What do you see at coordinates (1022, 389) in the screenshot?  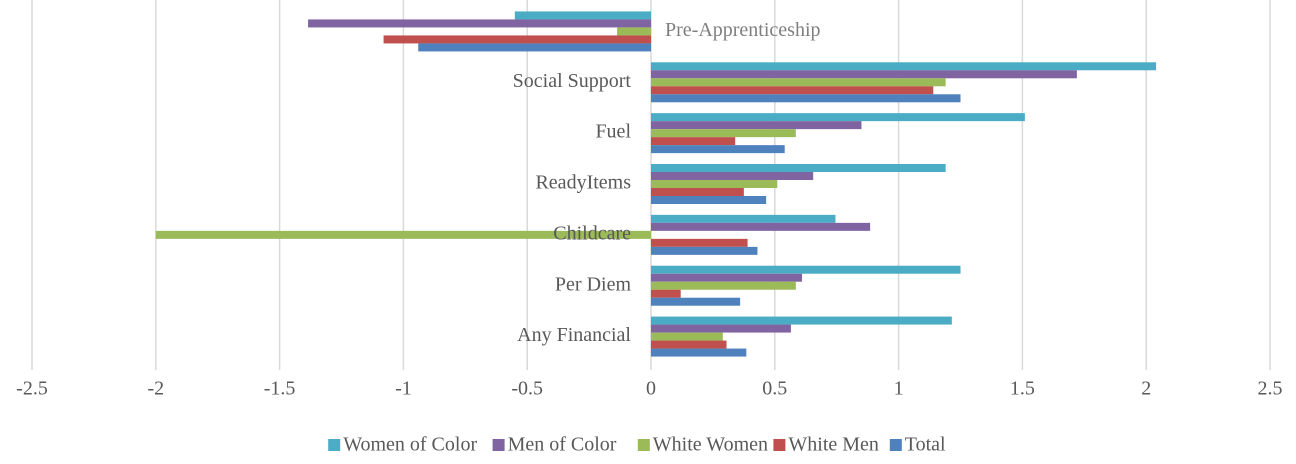 I see `x-tick-label: 1.5` at bounding box center [1022, 389].